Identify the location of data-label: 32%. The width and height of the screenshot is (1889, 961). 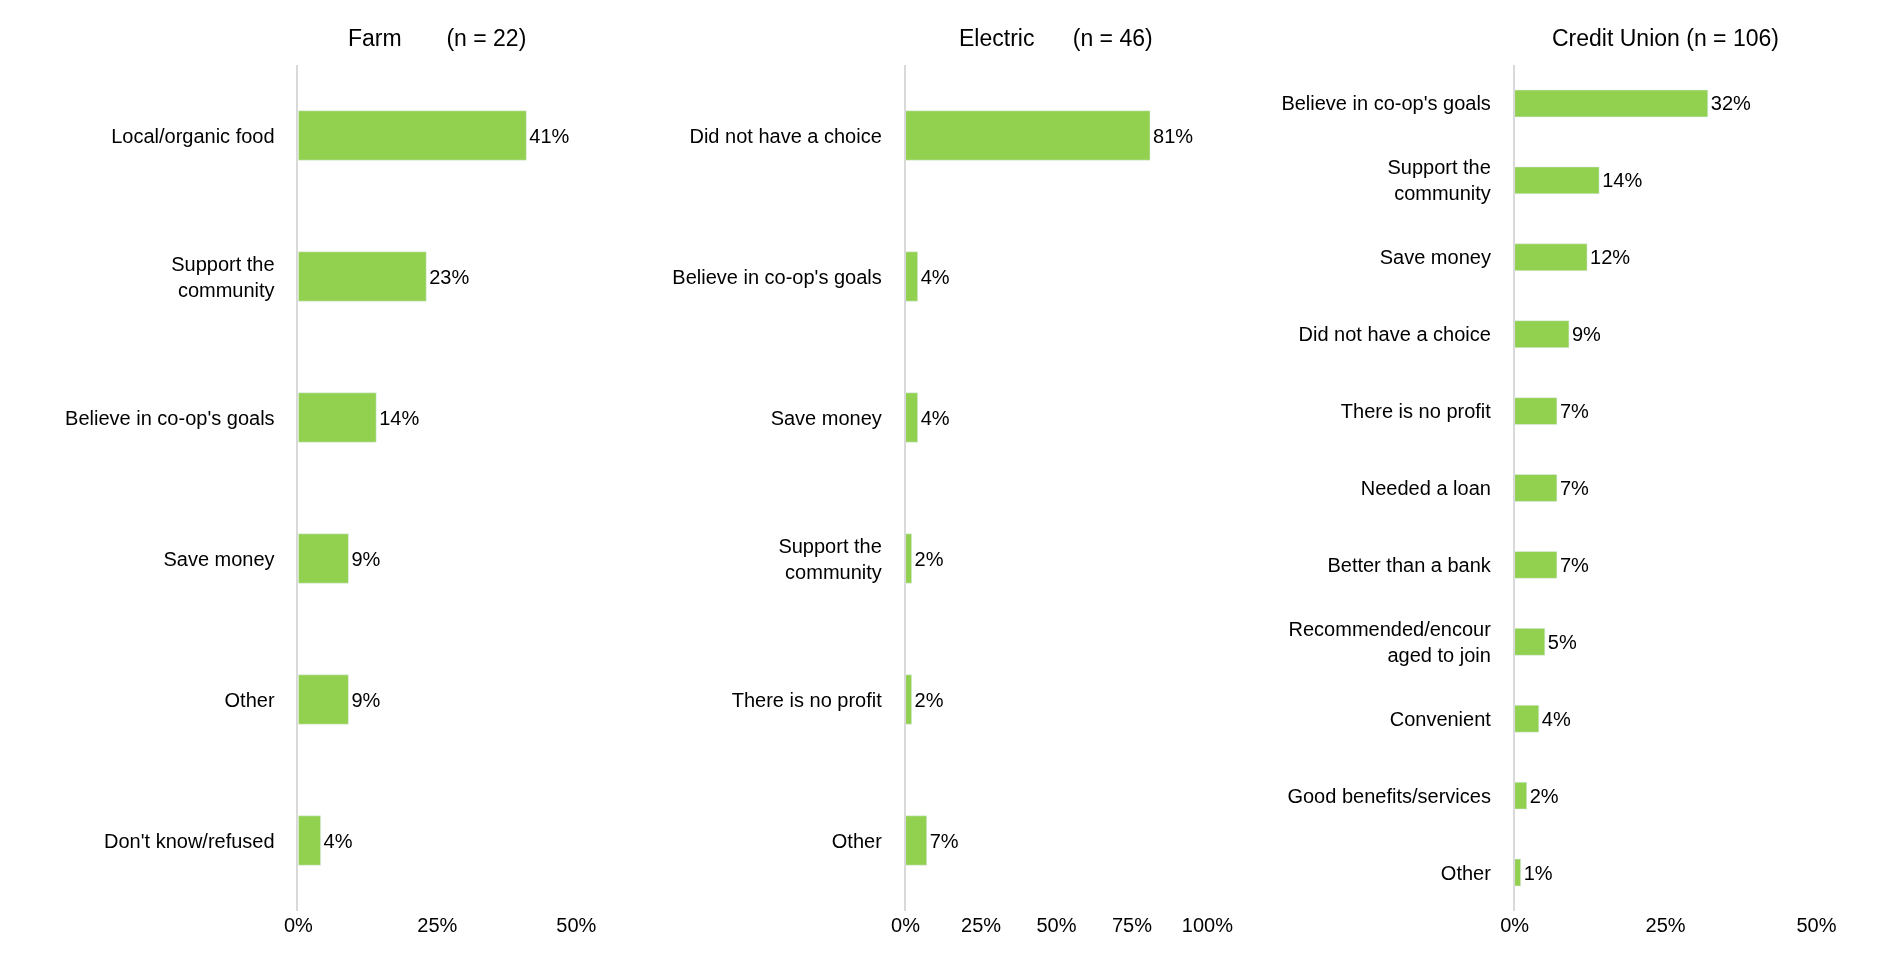
(1731, 103).